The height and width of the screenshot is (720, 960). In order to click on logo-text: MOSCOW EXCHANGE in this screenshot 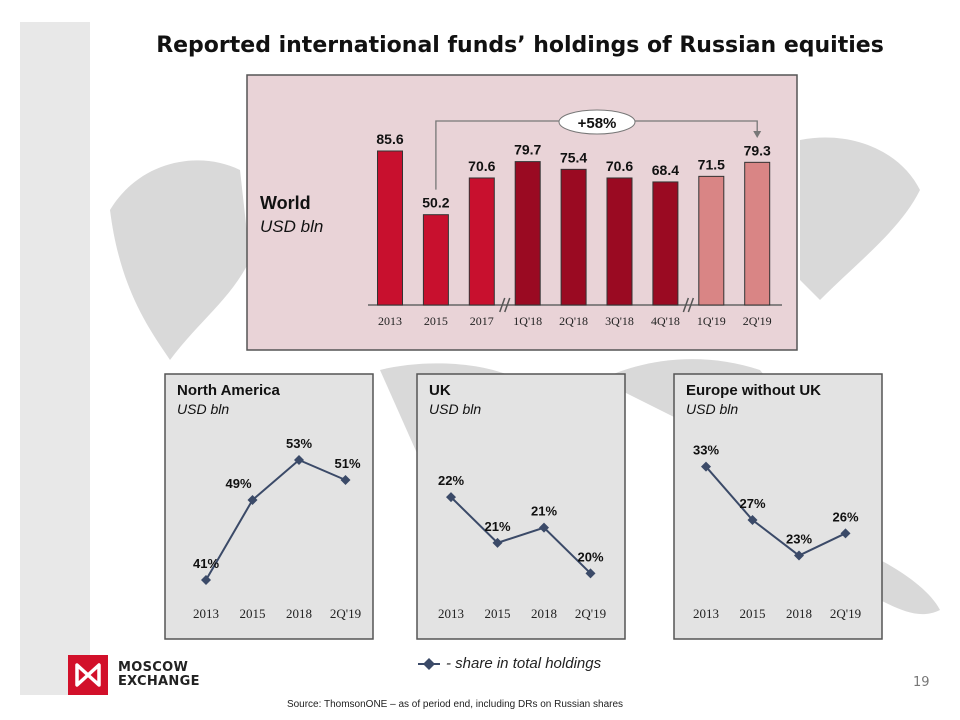, I will do `click(159, 675)`.